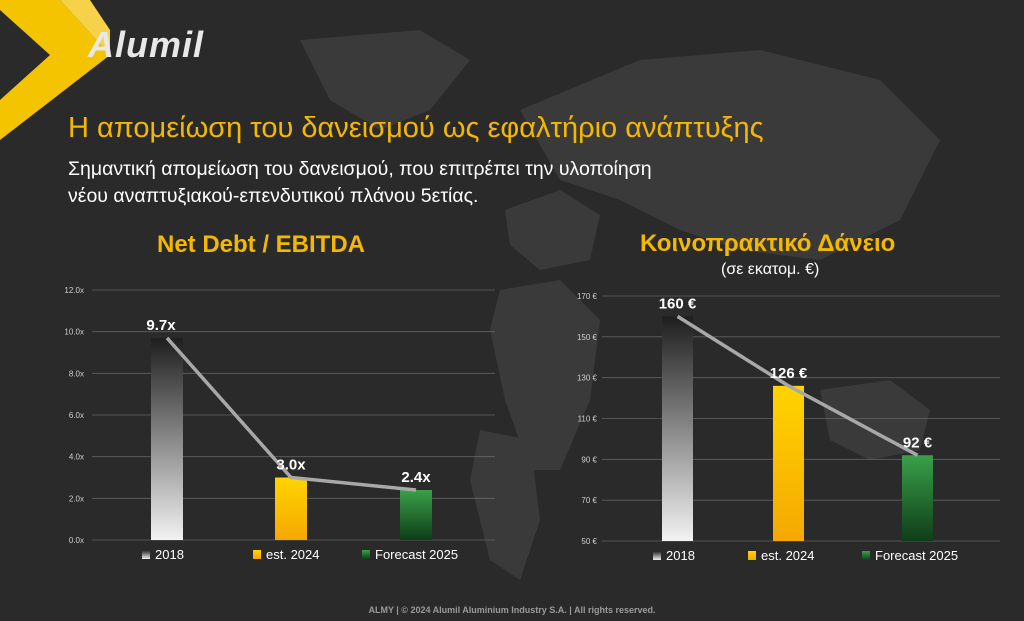 The width and height of the screenshot is (1024, 621). Describe the element at coordinates (291, 465) in the screenshot. I see `data-label: 3.0x` at that location.